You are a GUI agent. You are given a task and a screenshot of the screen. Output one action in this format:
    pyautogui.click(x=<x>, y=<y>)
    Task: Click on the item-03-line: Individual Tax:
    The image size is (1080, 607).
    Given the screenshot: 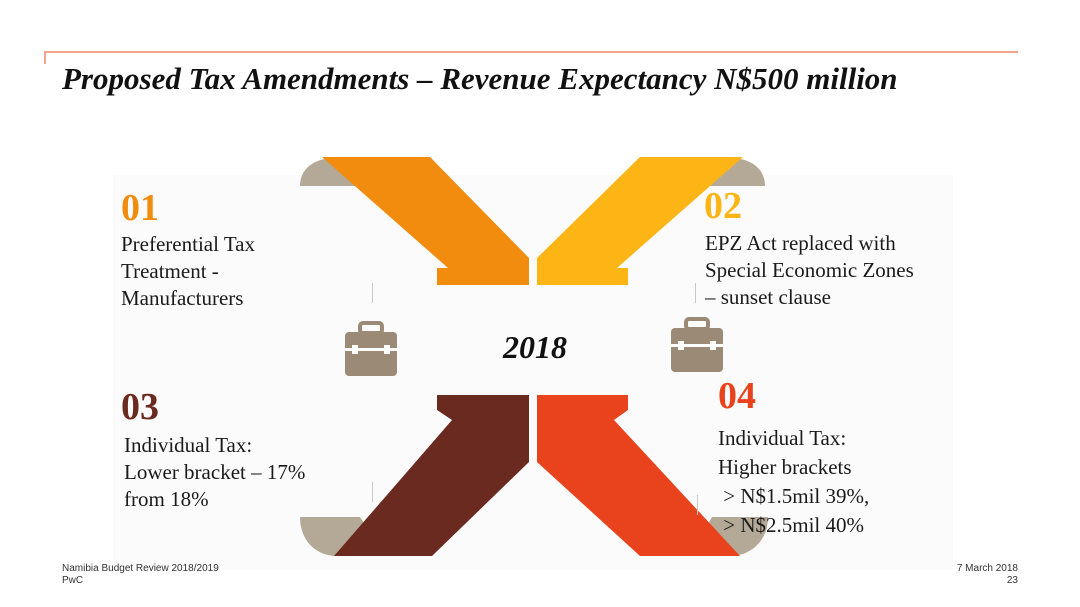 What is the action you would take?
    pyautogui.click(x=188, y=445)
    